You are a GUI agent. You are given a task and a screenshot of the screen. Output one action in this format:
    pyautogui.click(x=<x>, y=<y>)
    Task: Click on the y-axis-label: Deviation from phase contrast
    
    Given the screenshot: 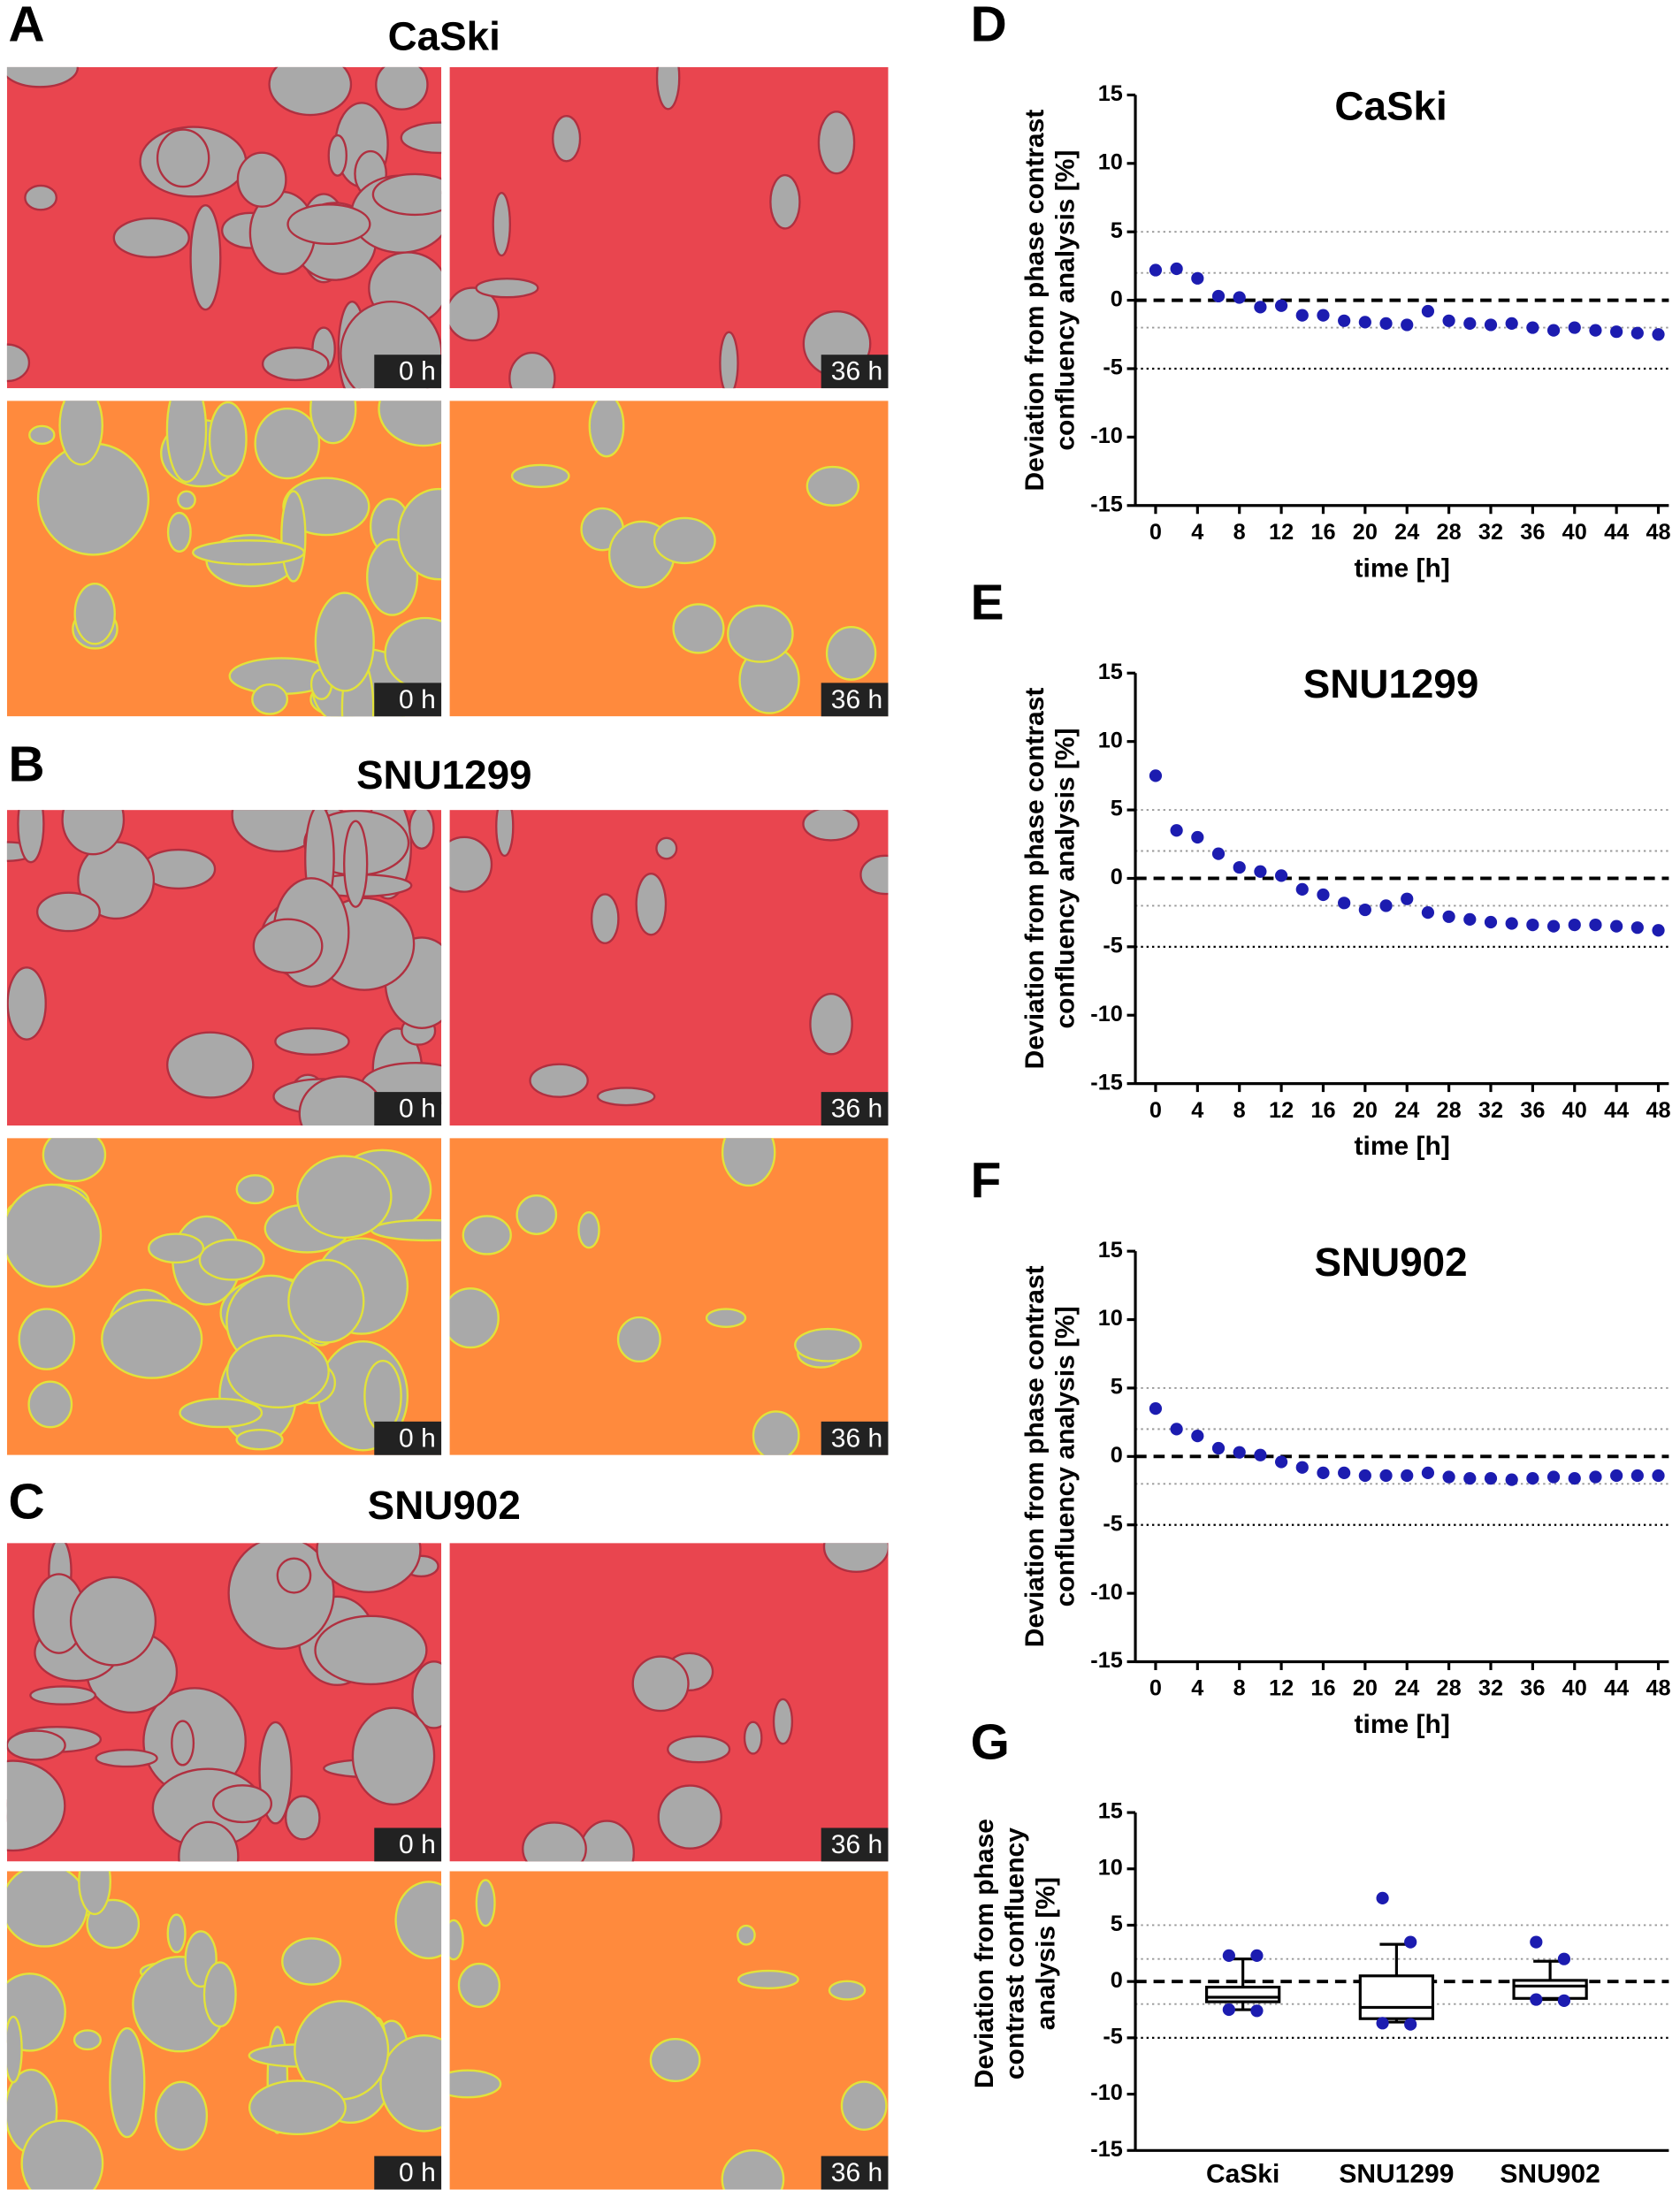 What is the action you would take?
    pyautogui.click(x=1035, y=879)
    